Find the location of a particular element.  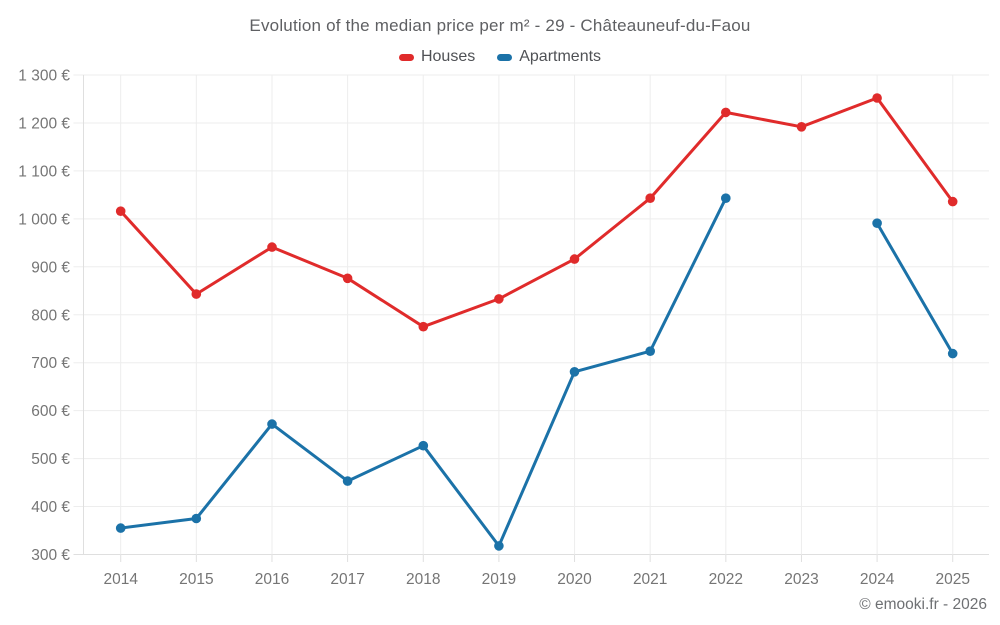

x-tick-label: 2017 is located at coordinates (347, 579).